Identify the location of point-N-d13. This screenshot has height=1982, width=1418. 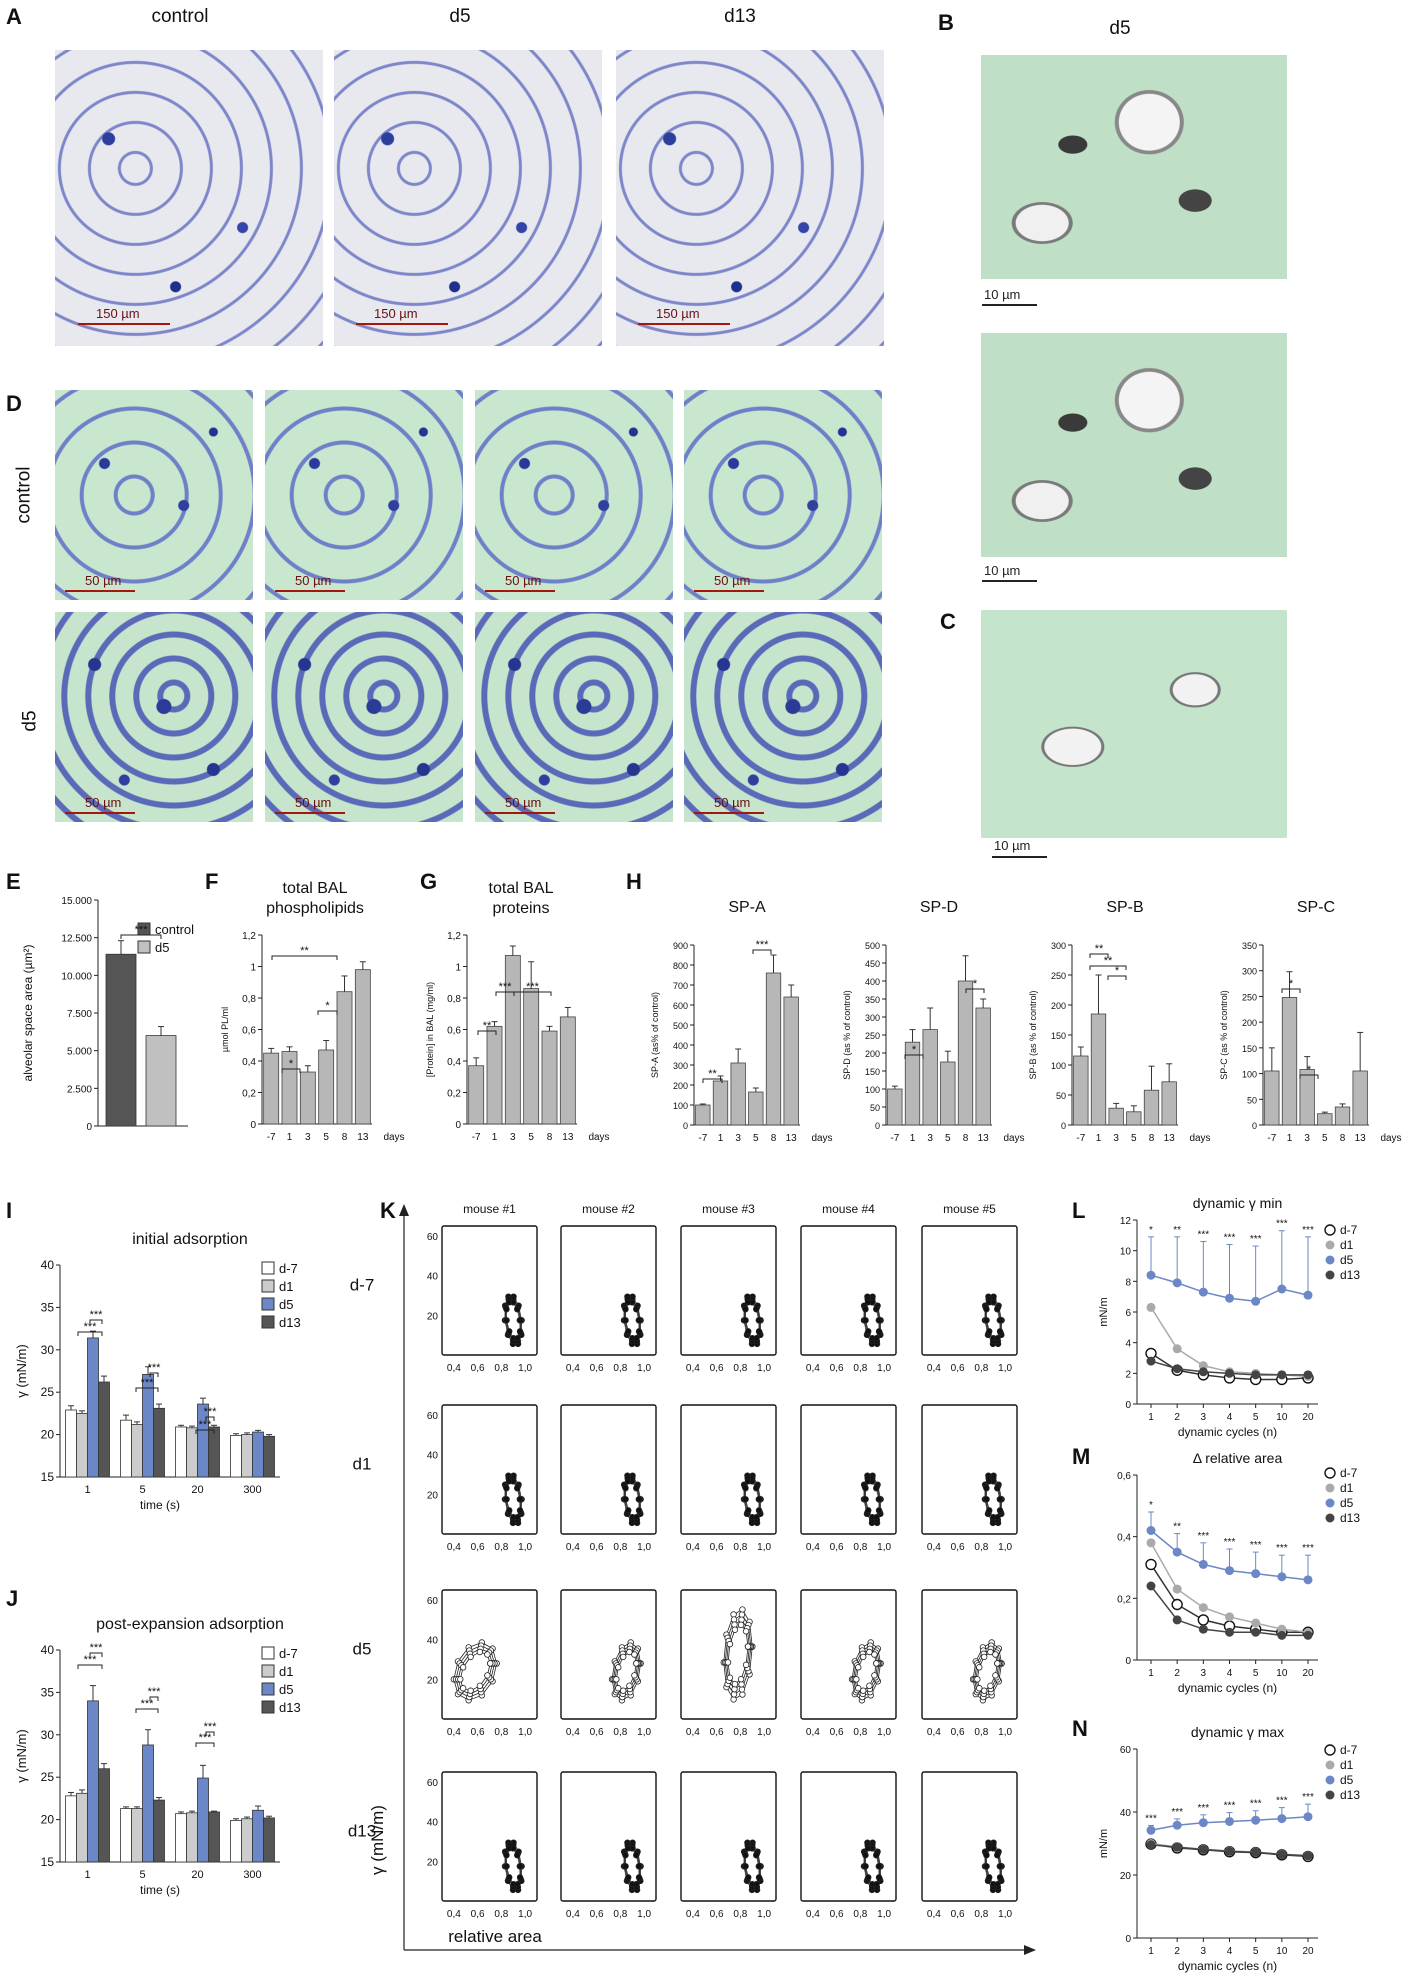
(1203, 1849).